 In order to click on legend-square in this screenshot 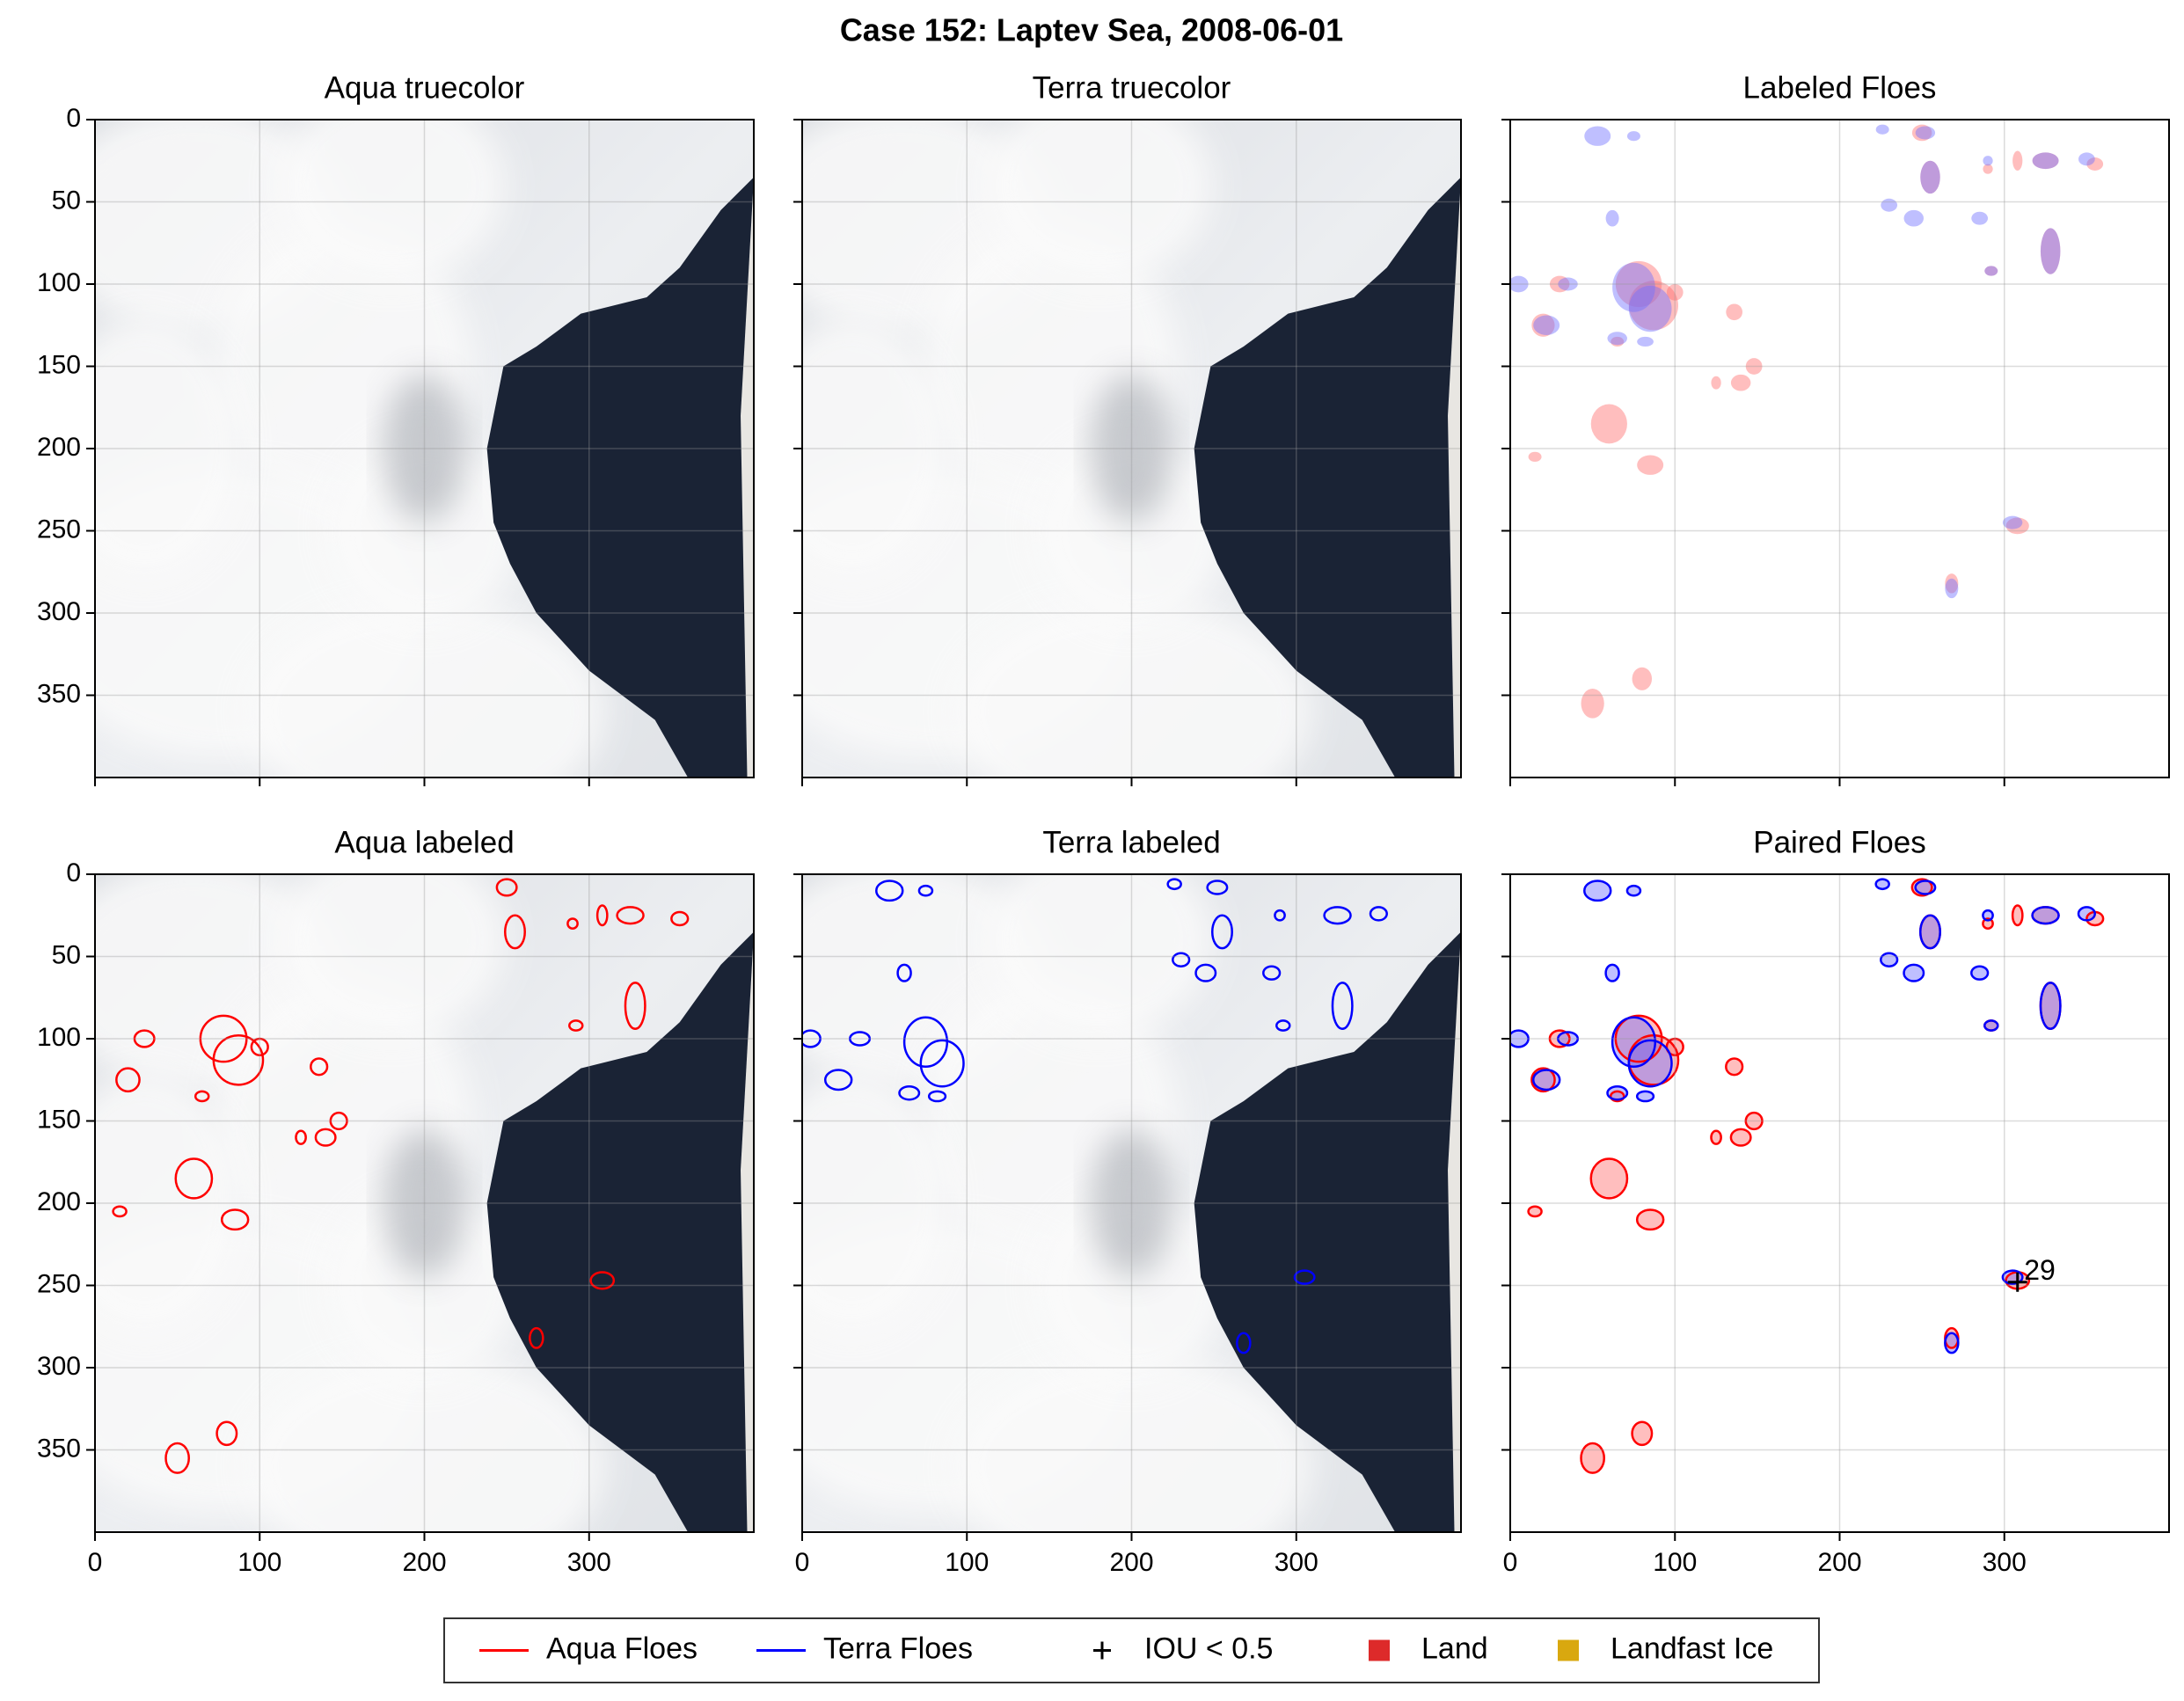, I will do `click(1379, 1650)`.